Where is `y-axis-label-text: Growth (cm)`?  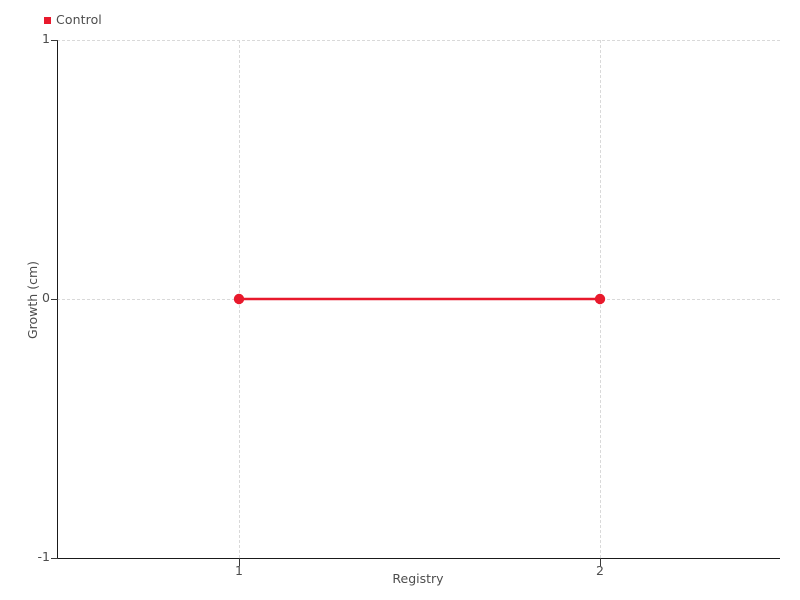
y-axis-label-text: Growth (cm) is located at coordinates (32, 300).